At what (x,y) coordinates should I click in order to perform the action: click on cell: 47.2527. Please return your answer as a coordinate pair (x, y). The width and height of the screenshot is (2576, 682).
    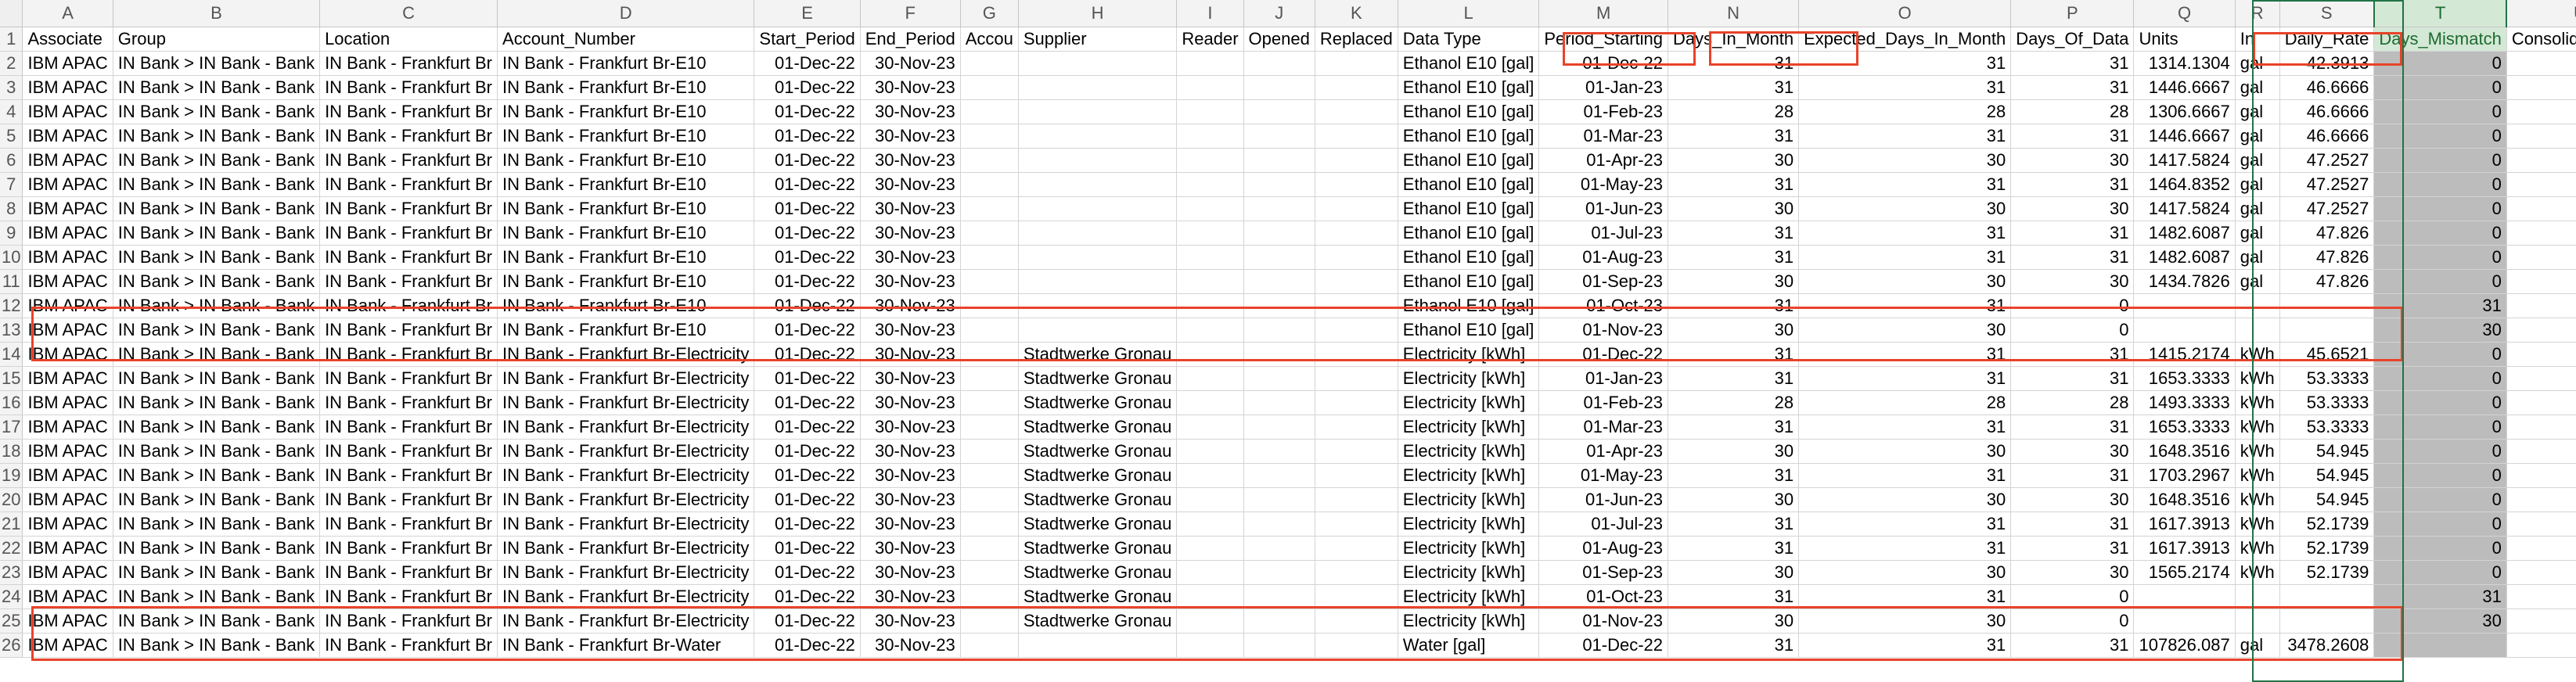
    Looking at the image, I should click on (2327, 160).